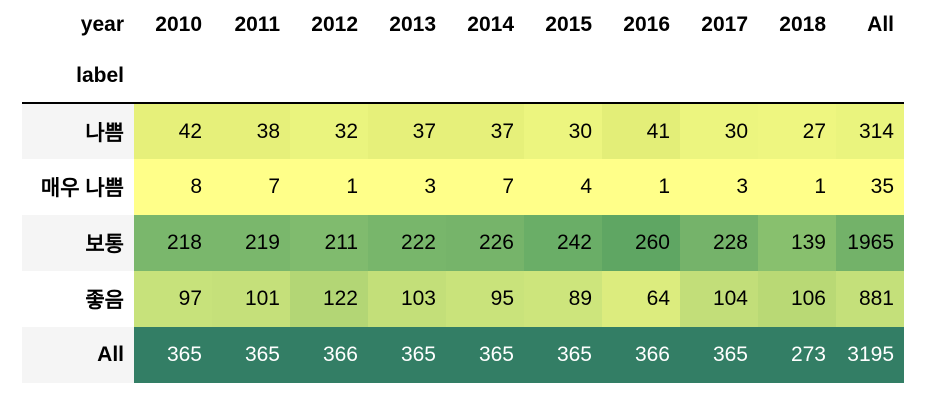 This screenshot has height=400, width=940. Describe the element at coordinates (563, 187) in the screenshot. I see `table-cell: 4` at that location.